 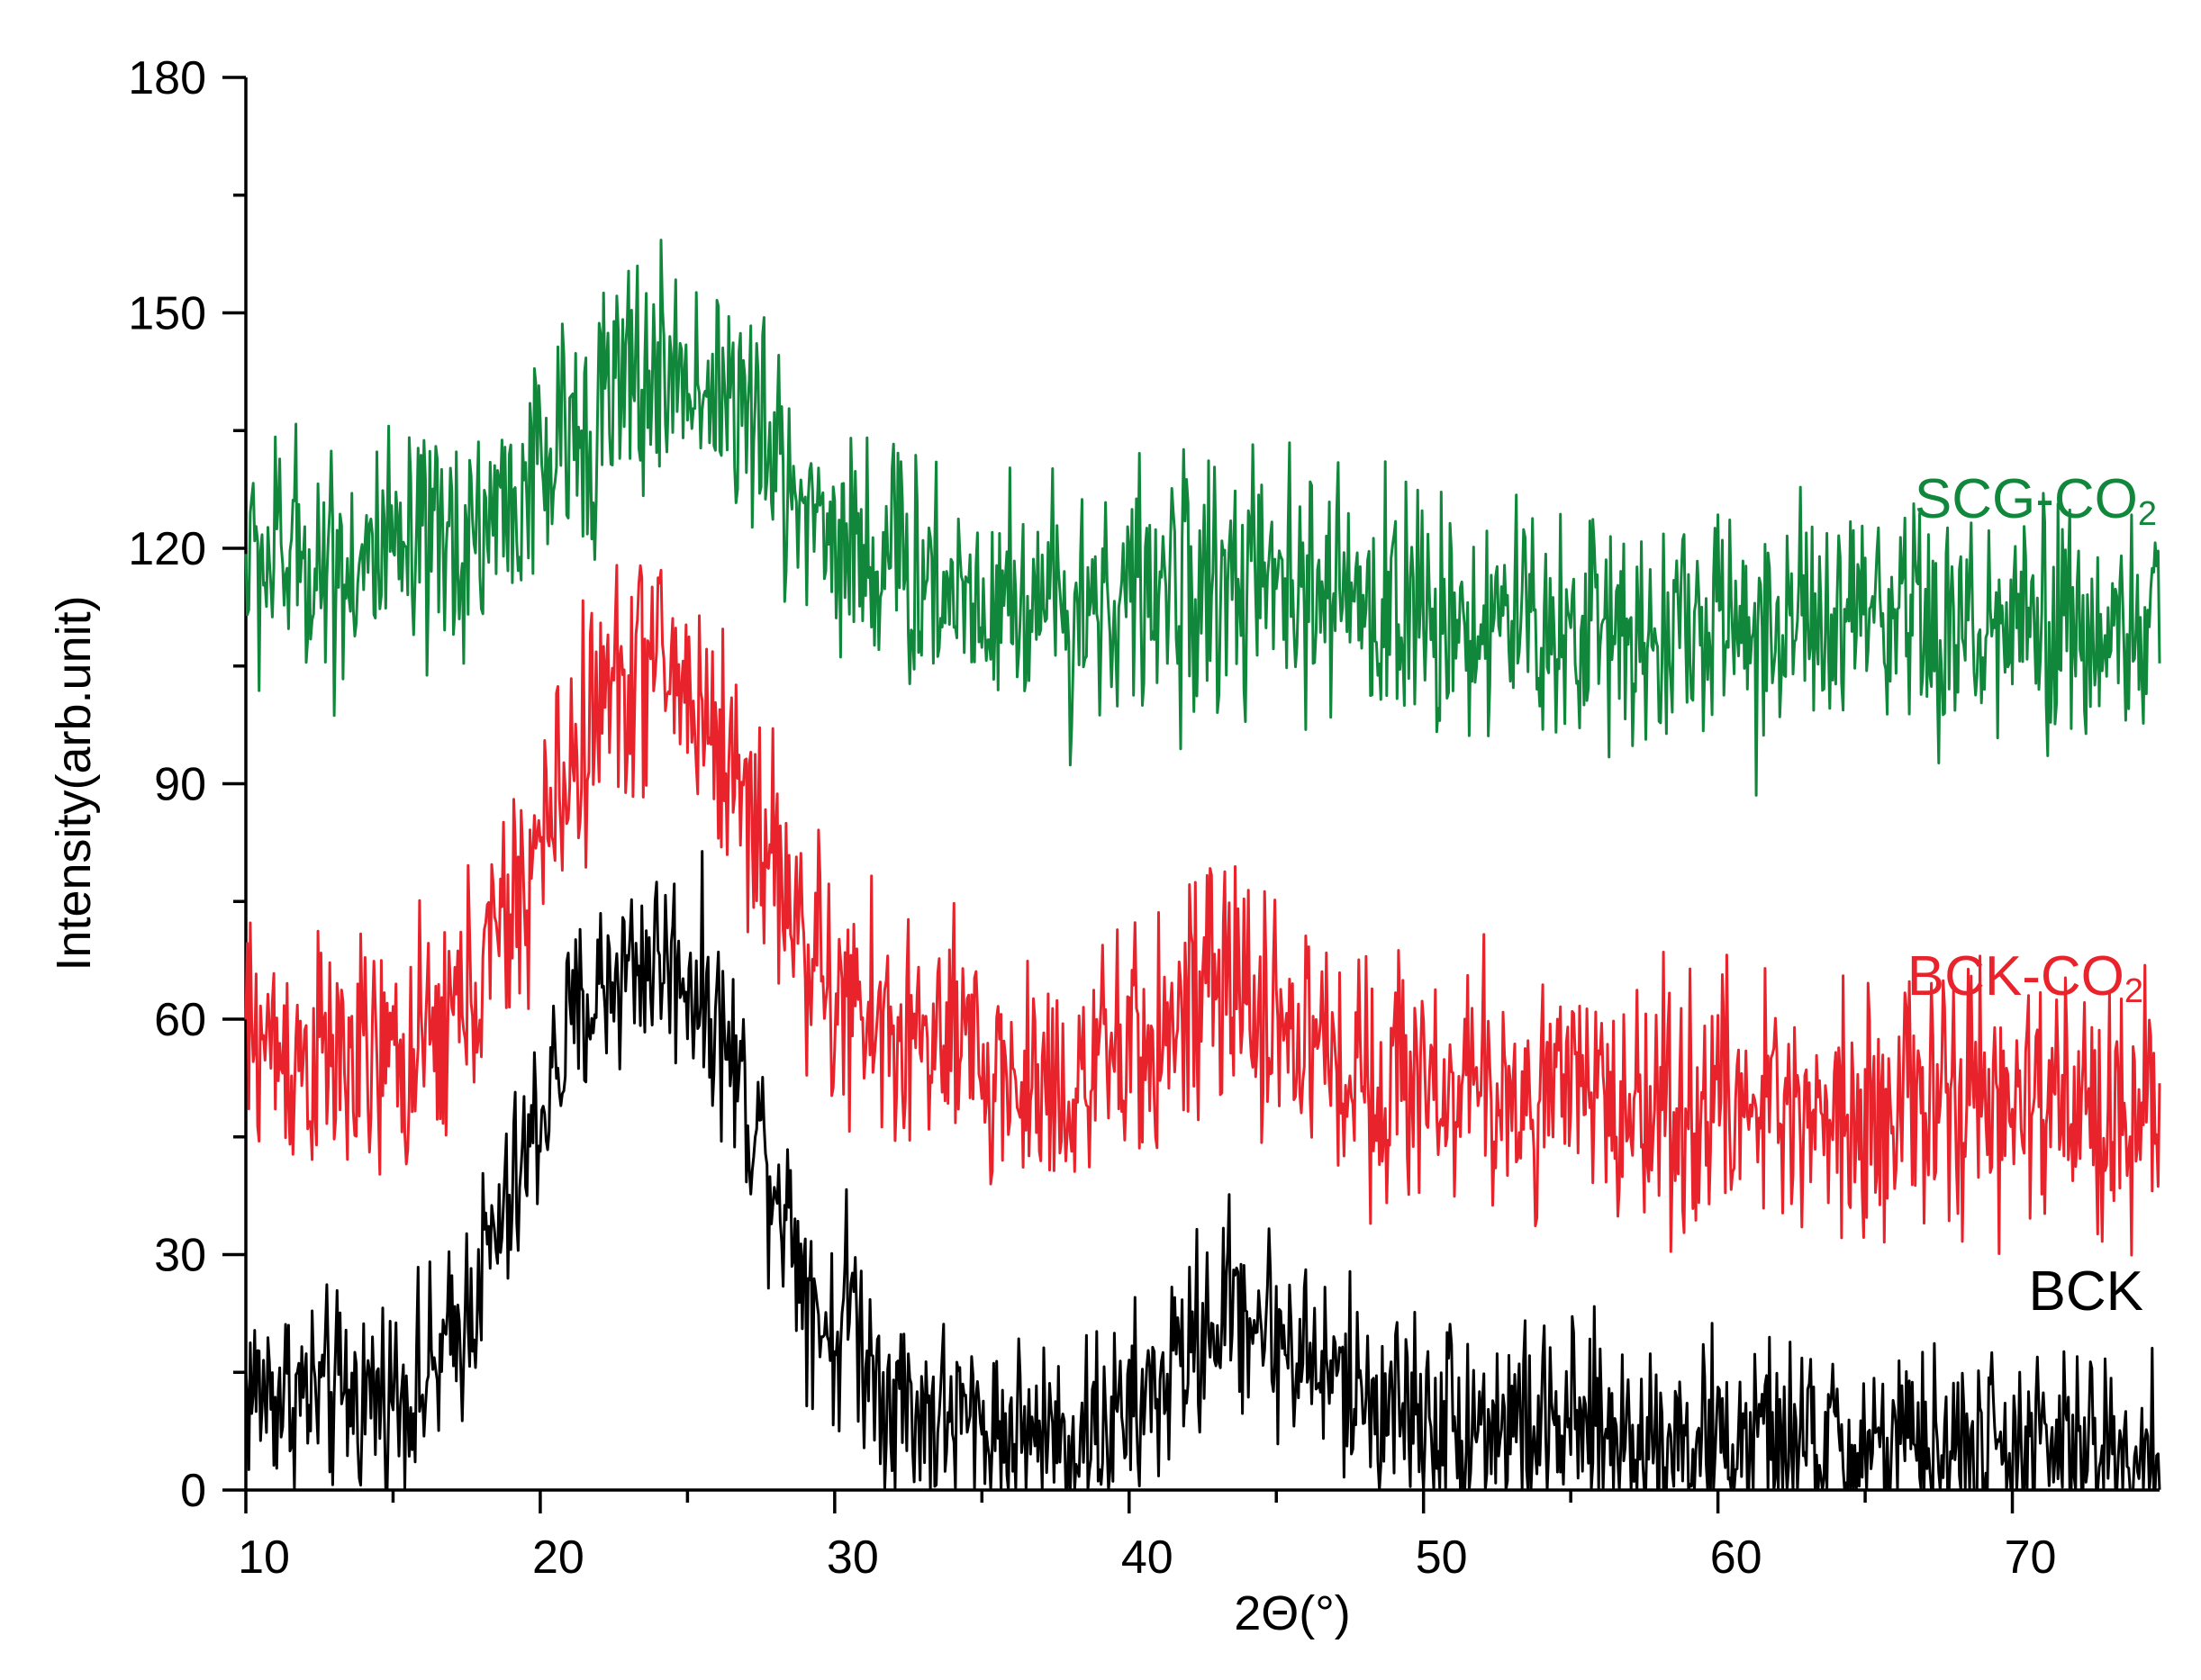 What do you see at coordinates (2025, 978) in the screenshot?
I see `series-label-bck-co2: BCK-CO2` at bounding box center [2025, 978].